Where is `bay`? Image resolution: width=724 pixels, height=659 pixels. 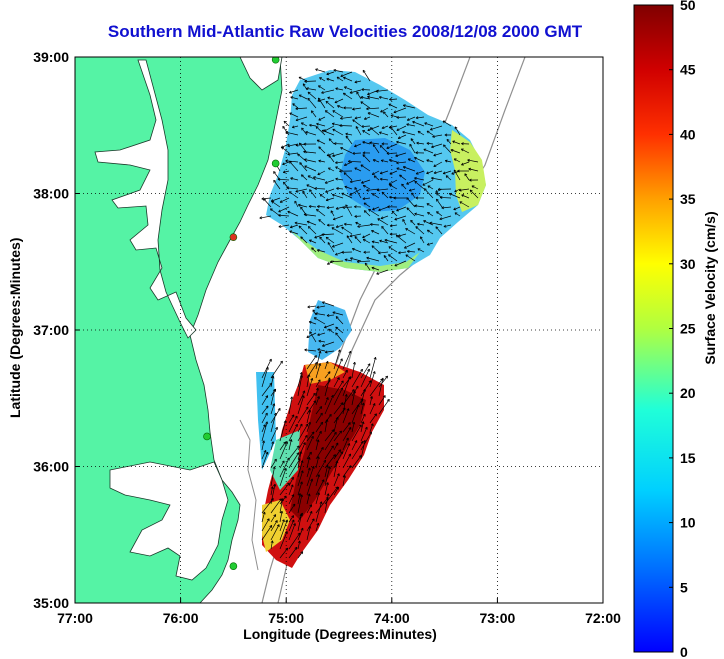 bay is located at coordinates (145, 199).